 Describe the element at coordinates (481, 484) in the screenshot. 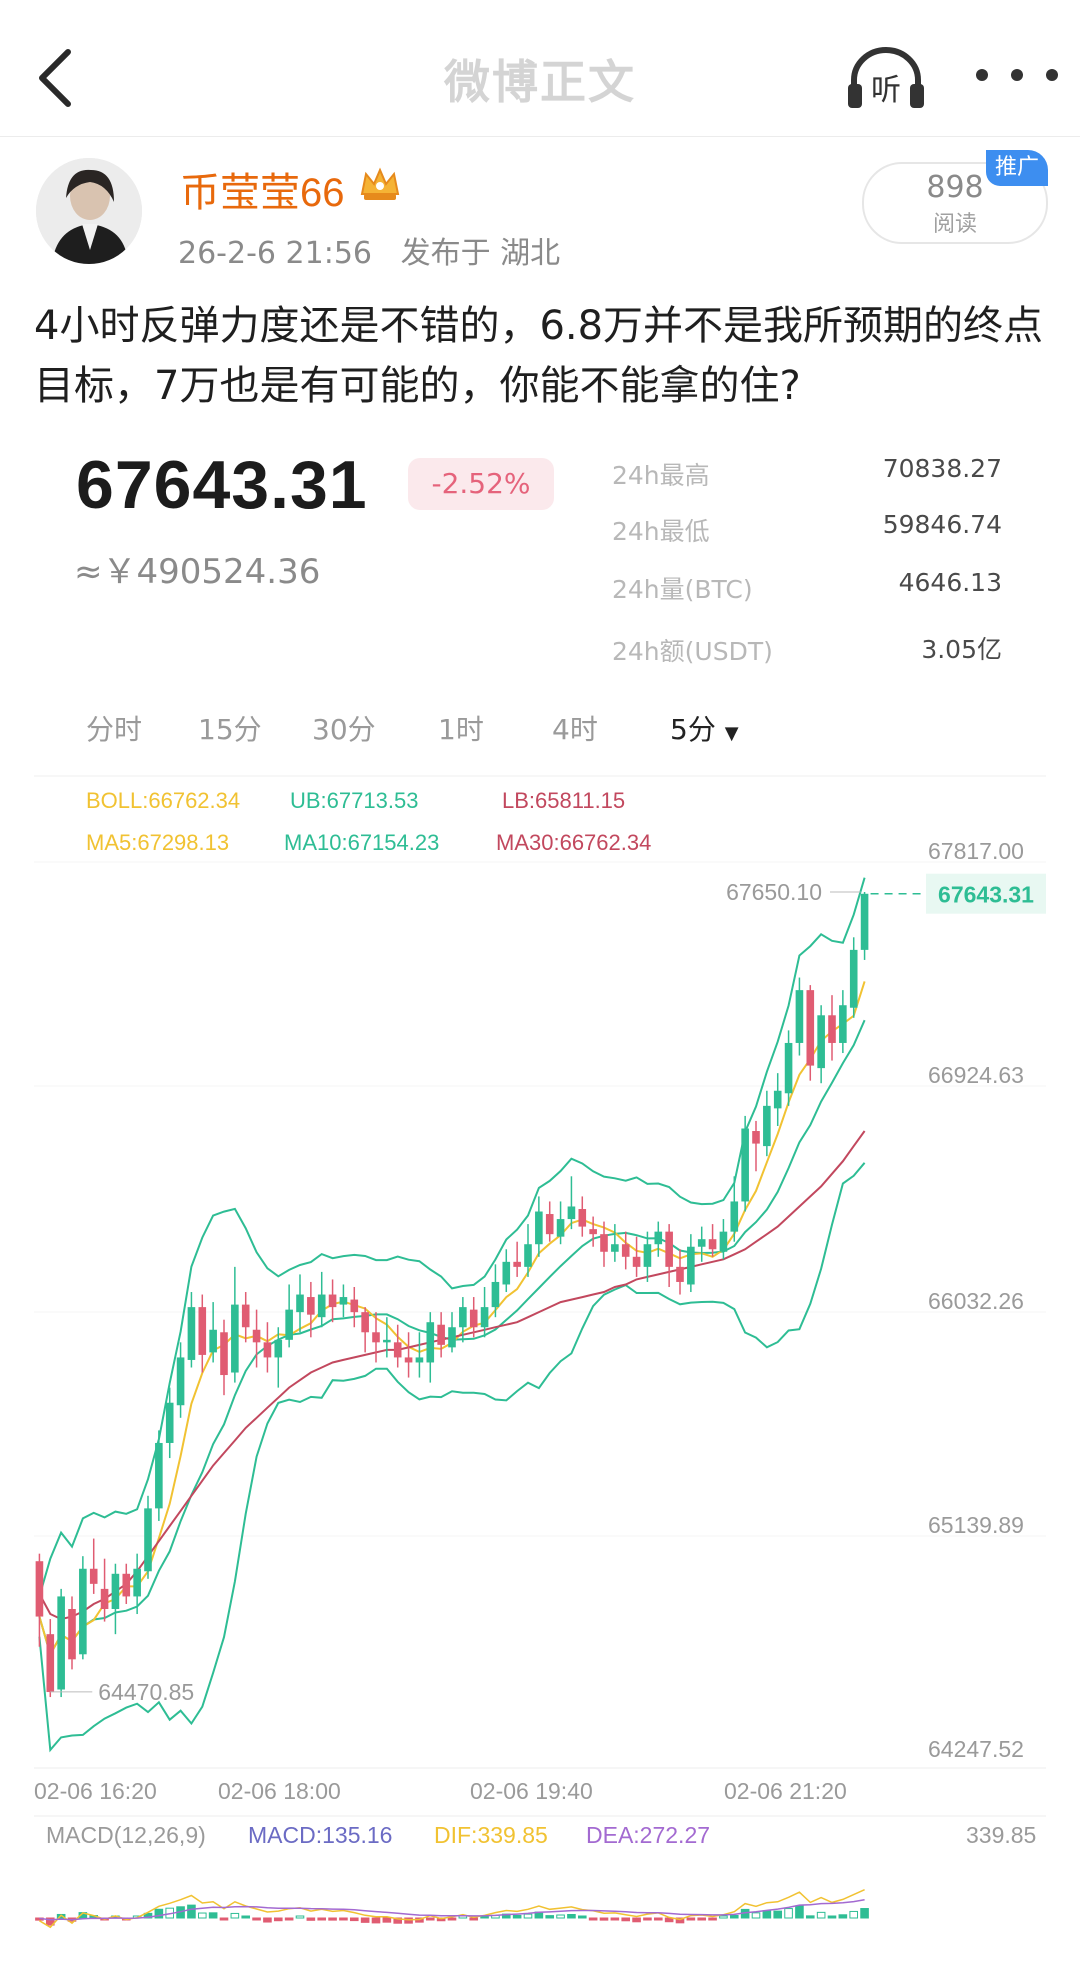

I see `ticker-change-badge: -2.52%` at that location.